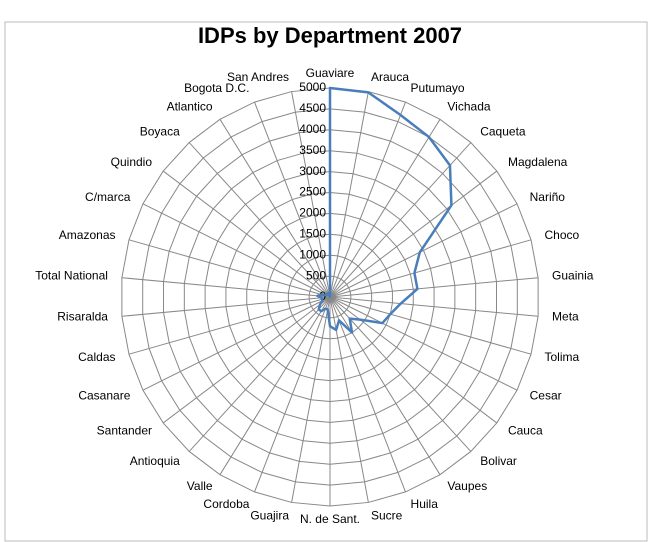 This screenshot has width=648, height=542. I want to click on series-line, so click(384, 210).